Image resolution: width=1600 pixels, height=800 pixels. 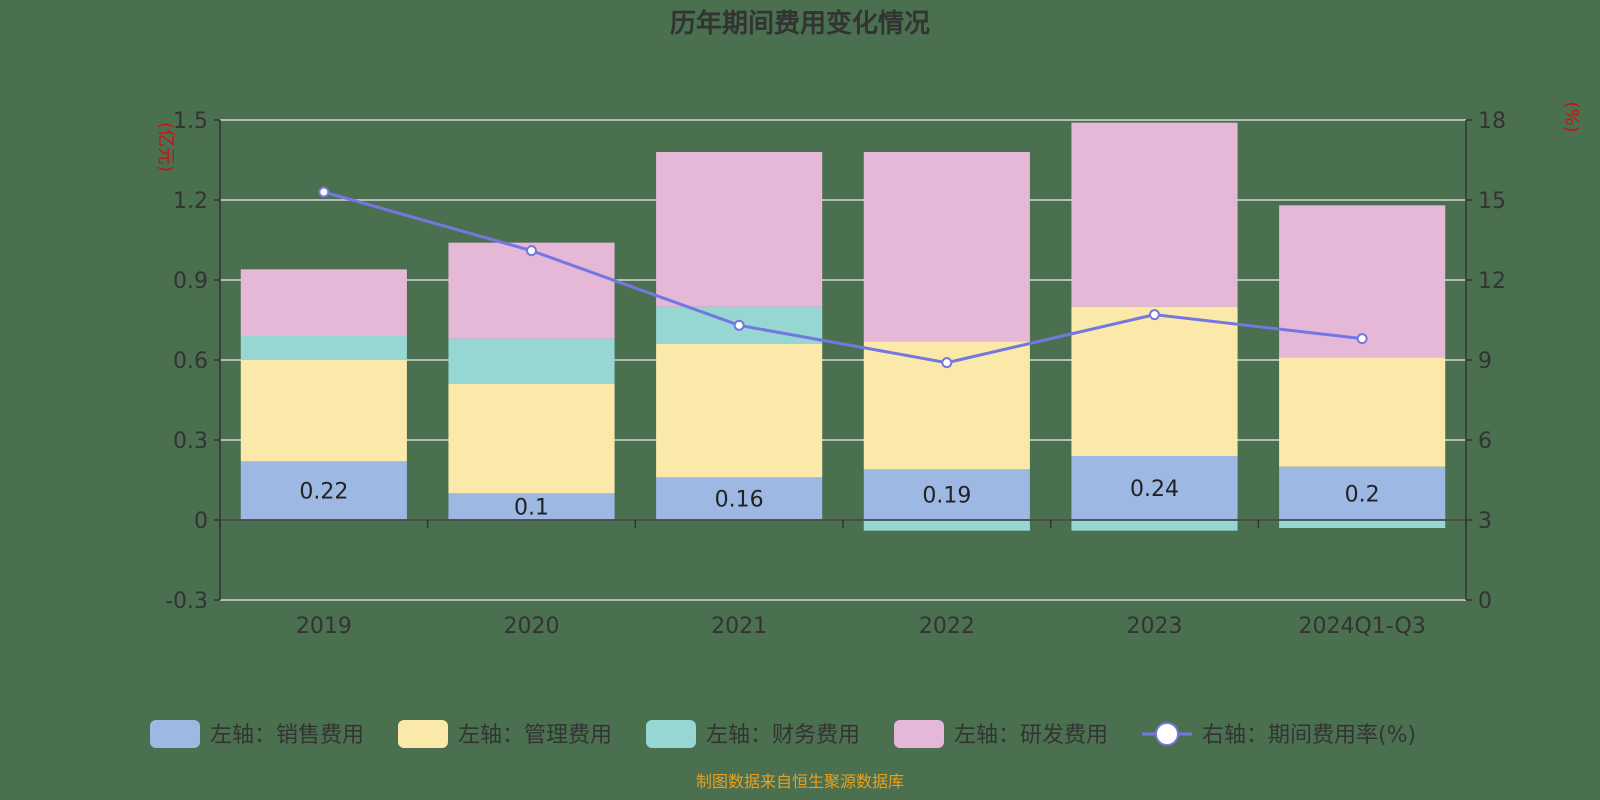 I want to click on data-label: 0.16, so click(x=739, y=500).